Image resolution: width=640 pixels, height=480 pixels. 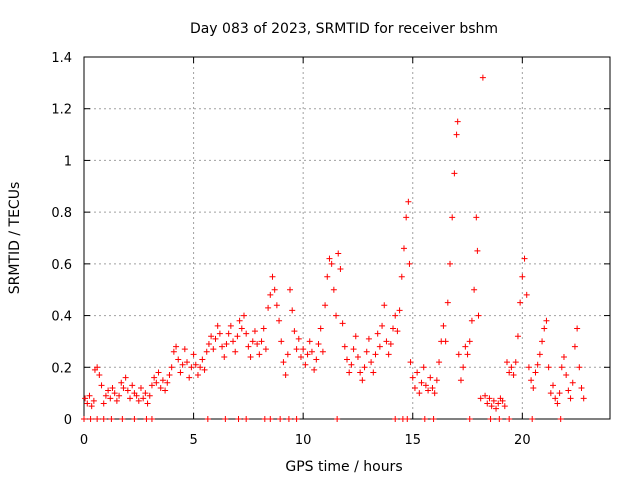 What do you see at coordinates (68, 420) in the screenshot?
I see `y-tick-label: 0` at bounding box center [68, 420].